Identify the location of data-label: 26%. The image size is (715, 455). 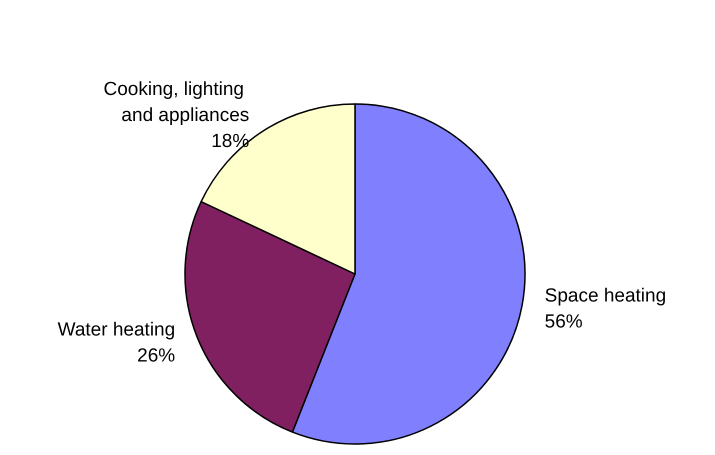
(156, 356).